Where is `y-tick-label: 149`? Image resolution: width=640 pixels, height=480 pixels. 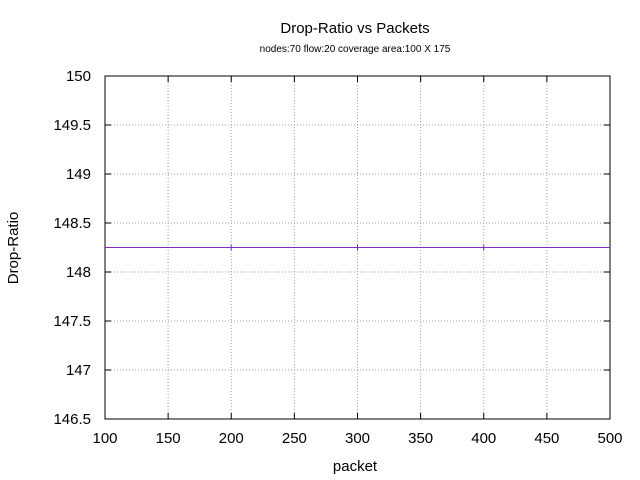 y-tick-label: 149 is located at coordinates (78, 174).